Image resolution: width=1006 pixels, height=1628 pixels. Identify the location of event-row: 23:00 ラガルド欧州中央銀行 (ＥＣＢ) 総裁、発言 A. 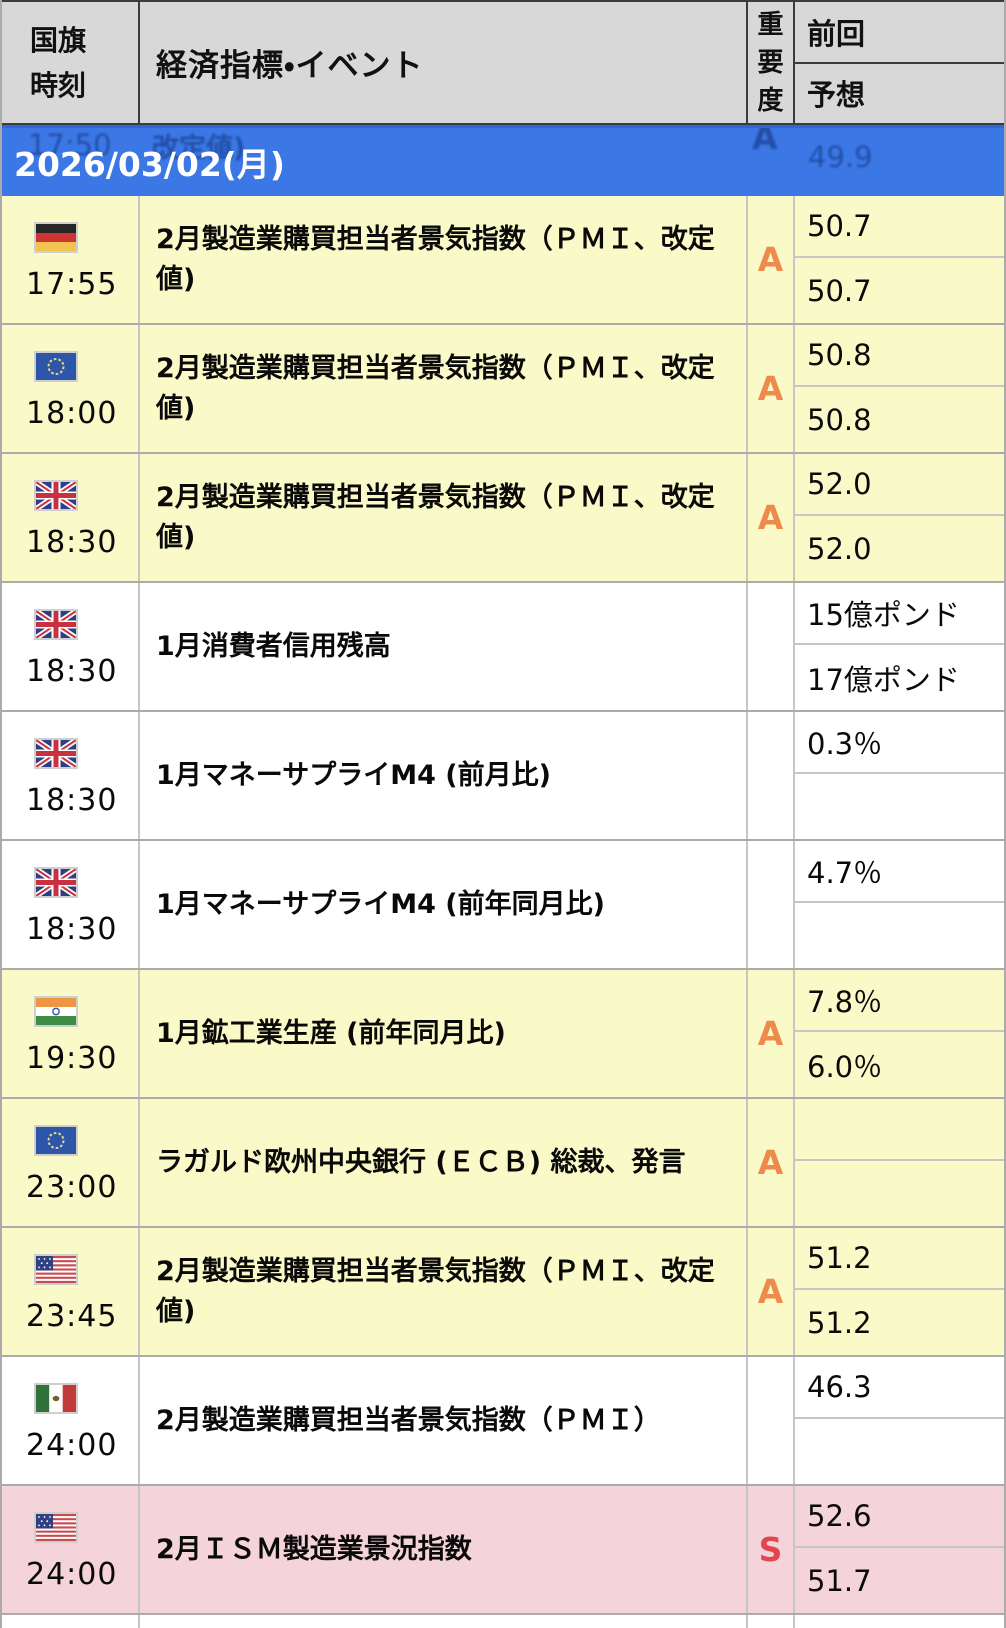
(503, 1163).